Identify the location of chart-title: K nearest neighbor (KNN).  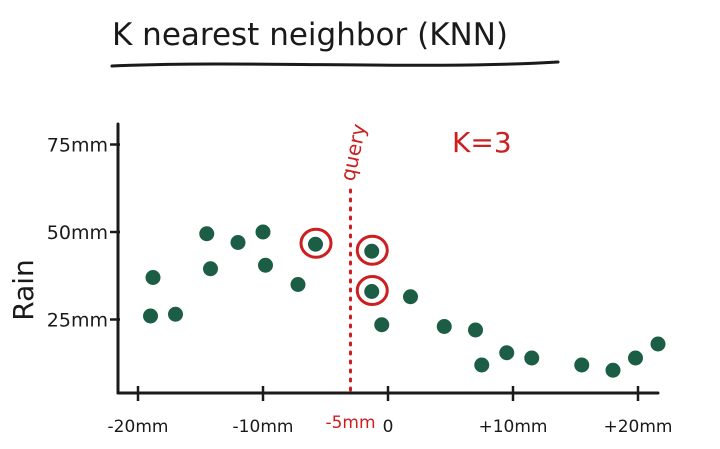
(310, 35).